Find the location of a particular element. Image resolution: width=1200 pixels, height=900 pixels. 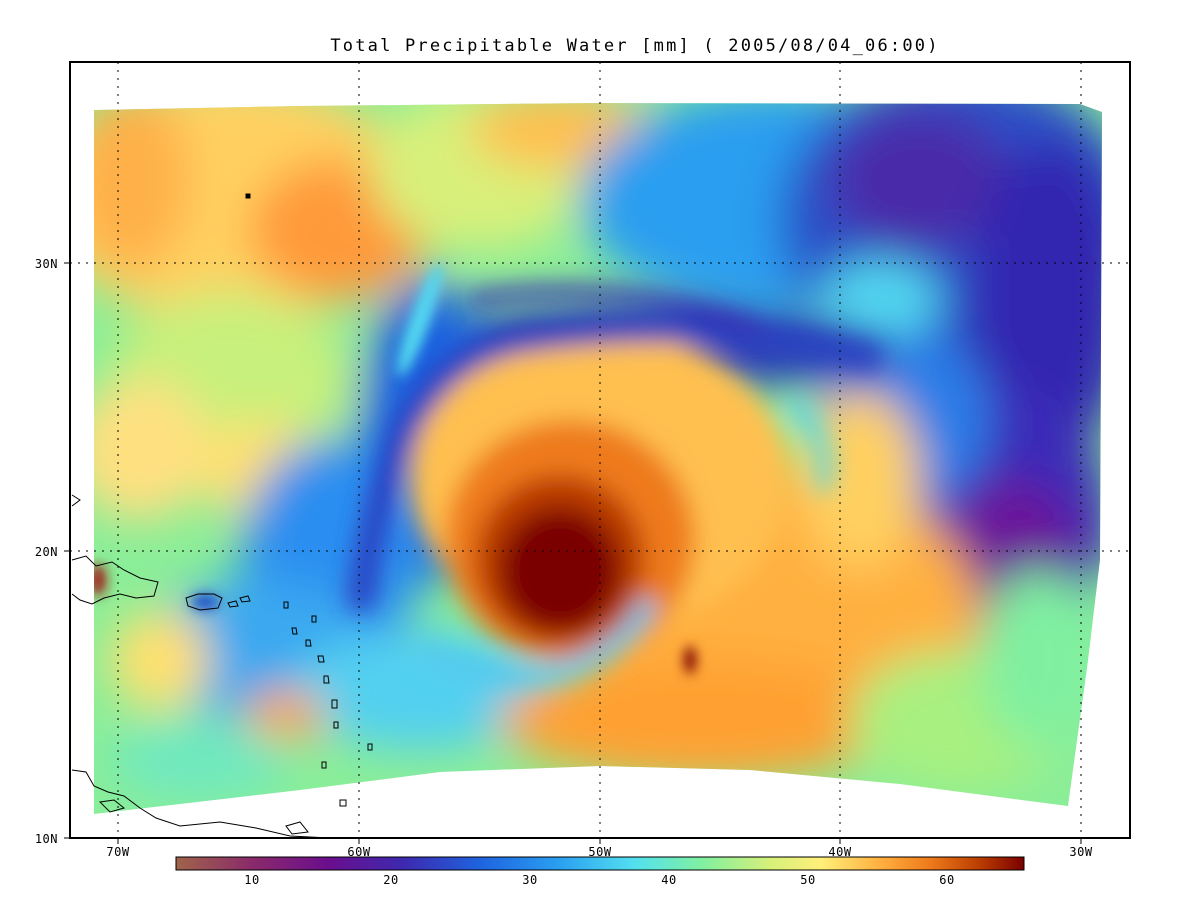

x-tick-label: 70W is located at coordinates (117, 852).